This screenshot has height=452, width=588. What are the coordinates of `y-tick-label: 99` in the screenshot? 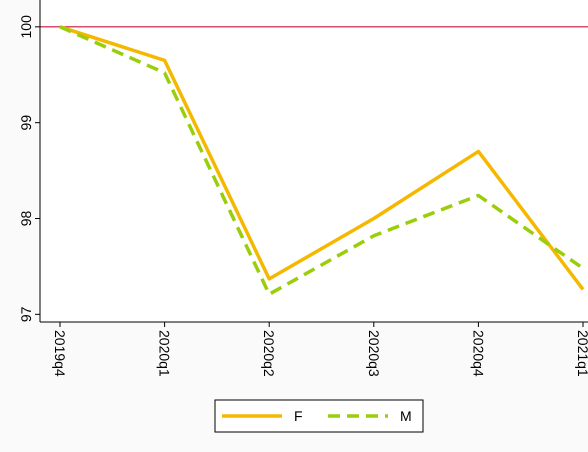 It's located at (26, 122).